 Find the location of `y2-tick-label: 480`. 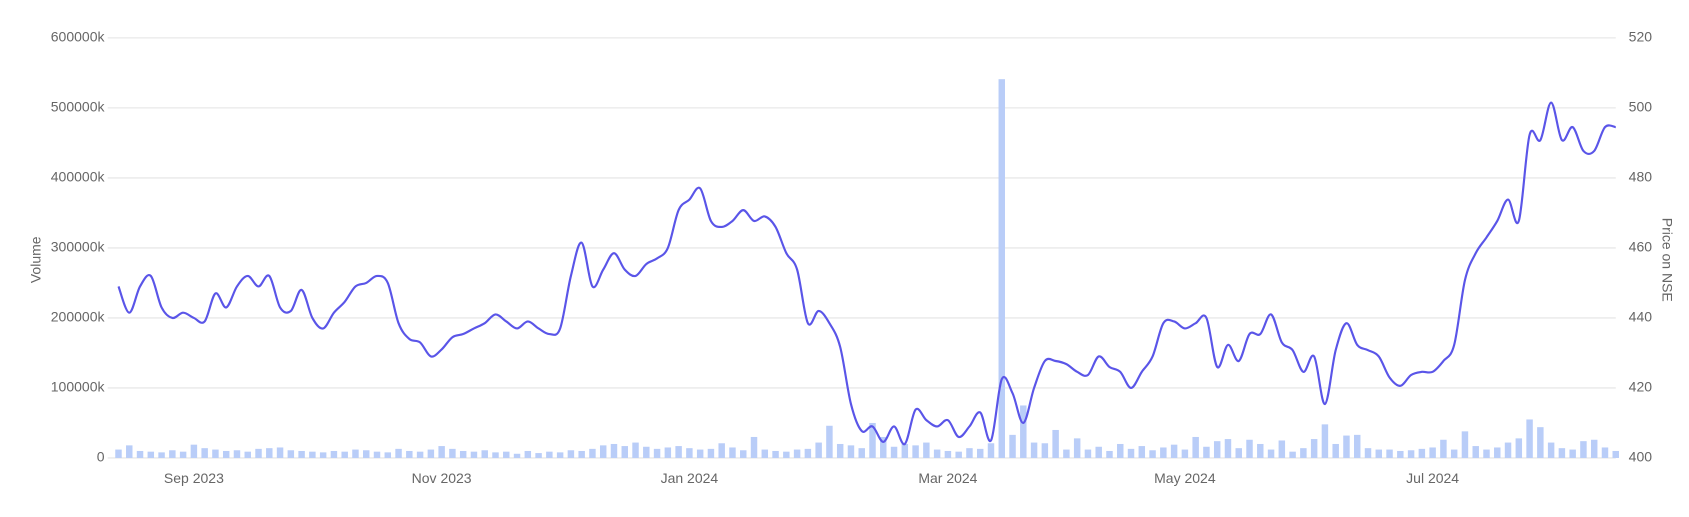

y2-tick-label: 480 is located at coordinates (1641, 177).